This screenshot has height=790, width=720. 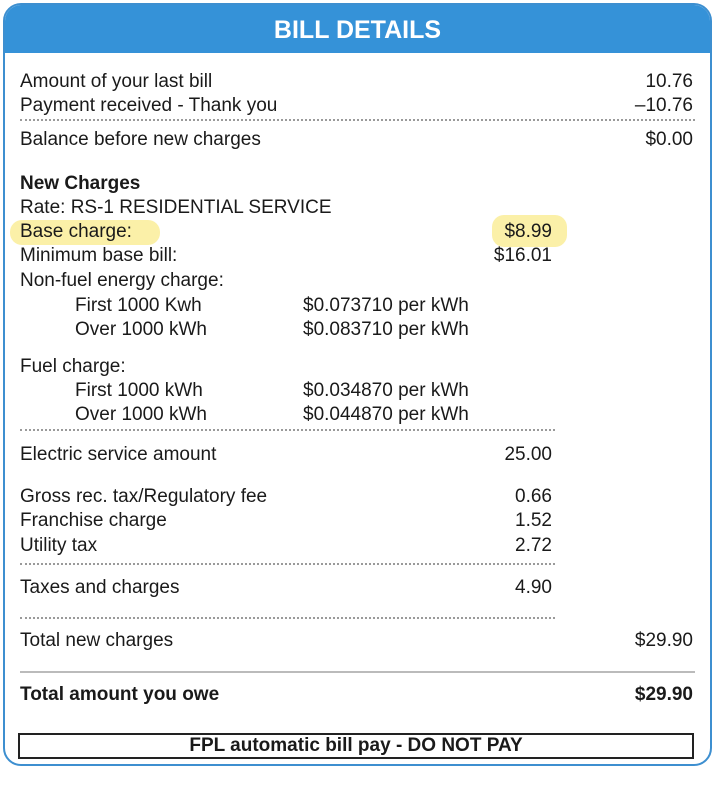 What do you see at coordinates (669, 139) in the screenshot?
I see `balance-value: $0.00` at bounding box center [669, 139].